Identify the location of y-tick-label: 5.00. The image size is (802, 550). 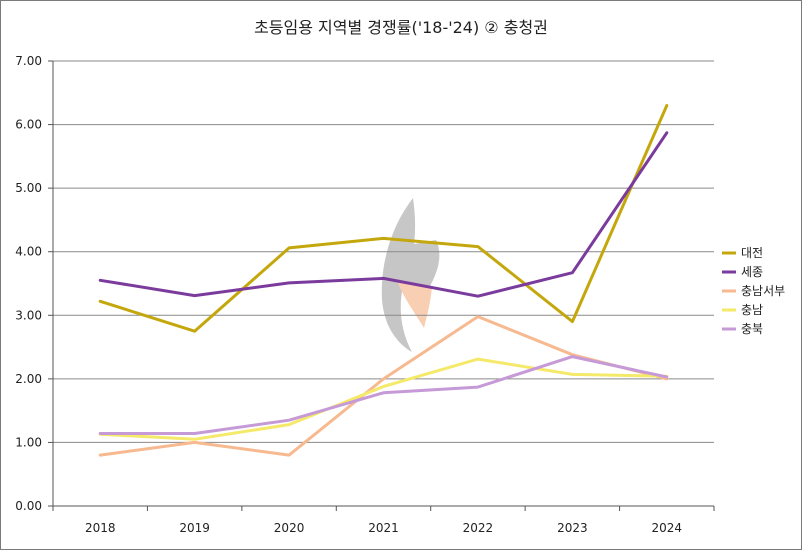
(28, 188).